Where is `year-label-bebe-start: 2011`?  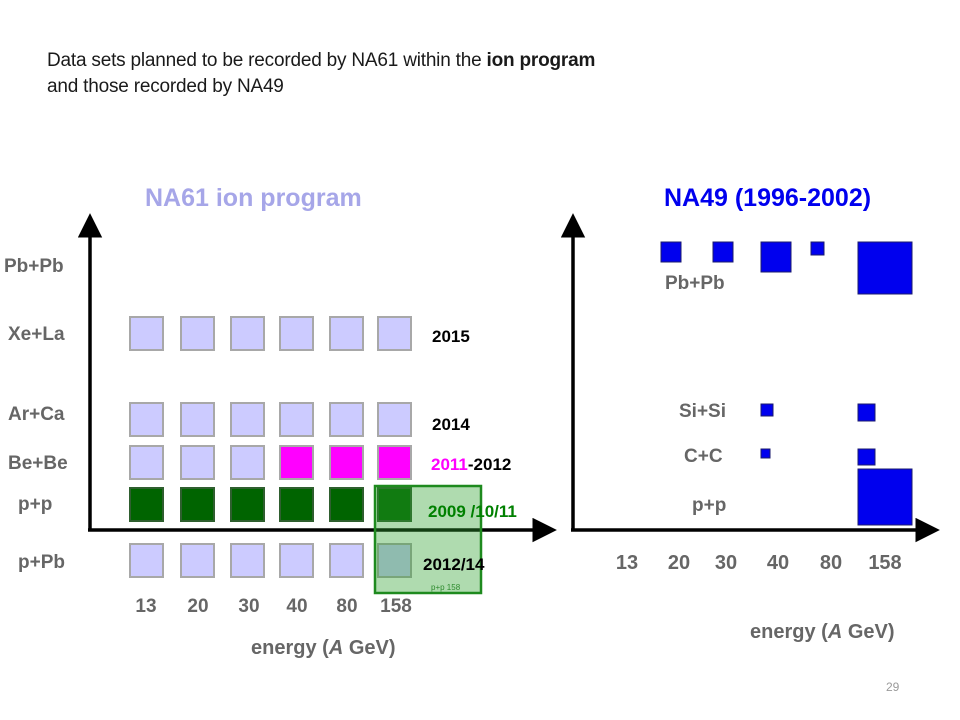
year-label-bebe-start: 2011 is located at coordinates (449, 464).